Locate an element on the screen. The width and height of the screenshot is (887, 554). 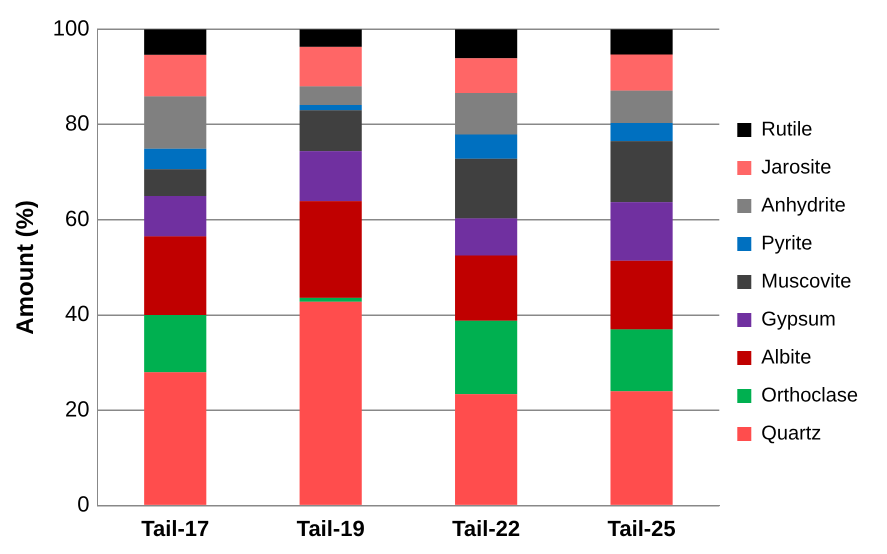
x-tick-label: Tail-19 is located at coordinates (330, 528).